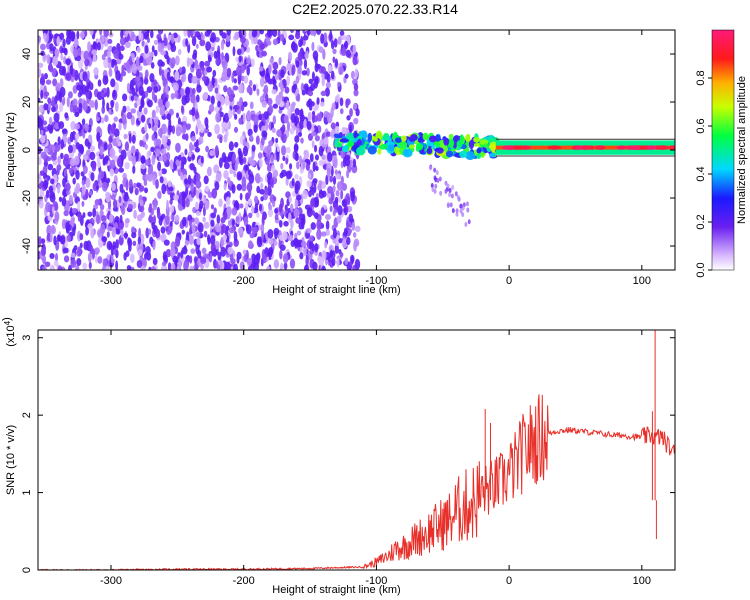 The image size is (750, 600). Describe the element at coordinates (651, 147) in the screenshot. I see `carrier-peak` at that location.